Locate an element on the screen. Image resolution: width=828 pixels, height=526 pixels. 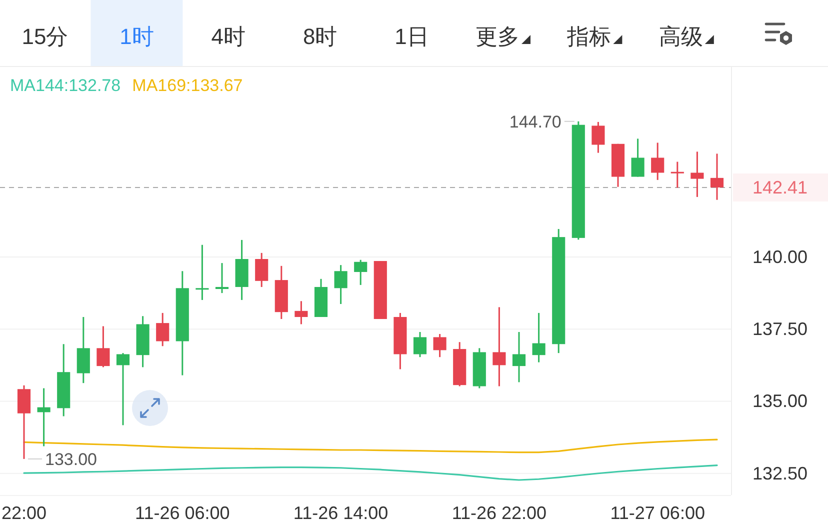
text: MA169:133.67 is located at coordinates (187, 85).